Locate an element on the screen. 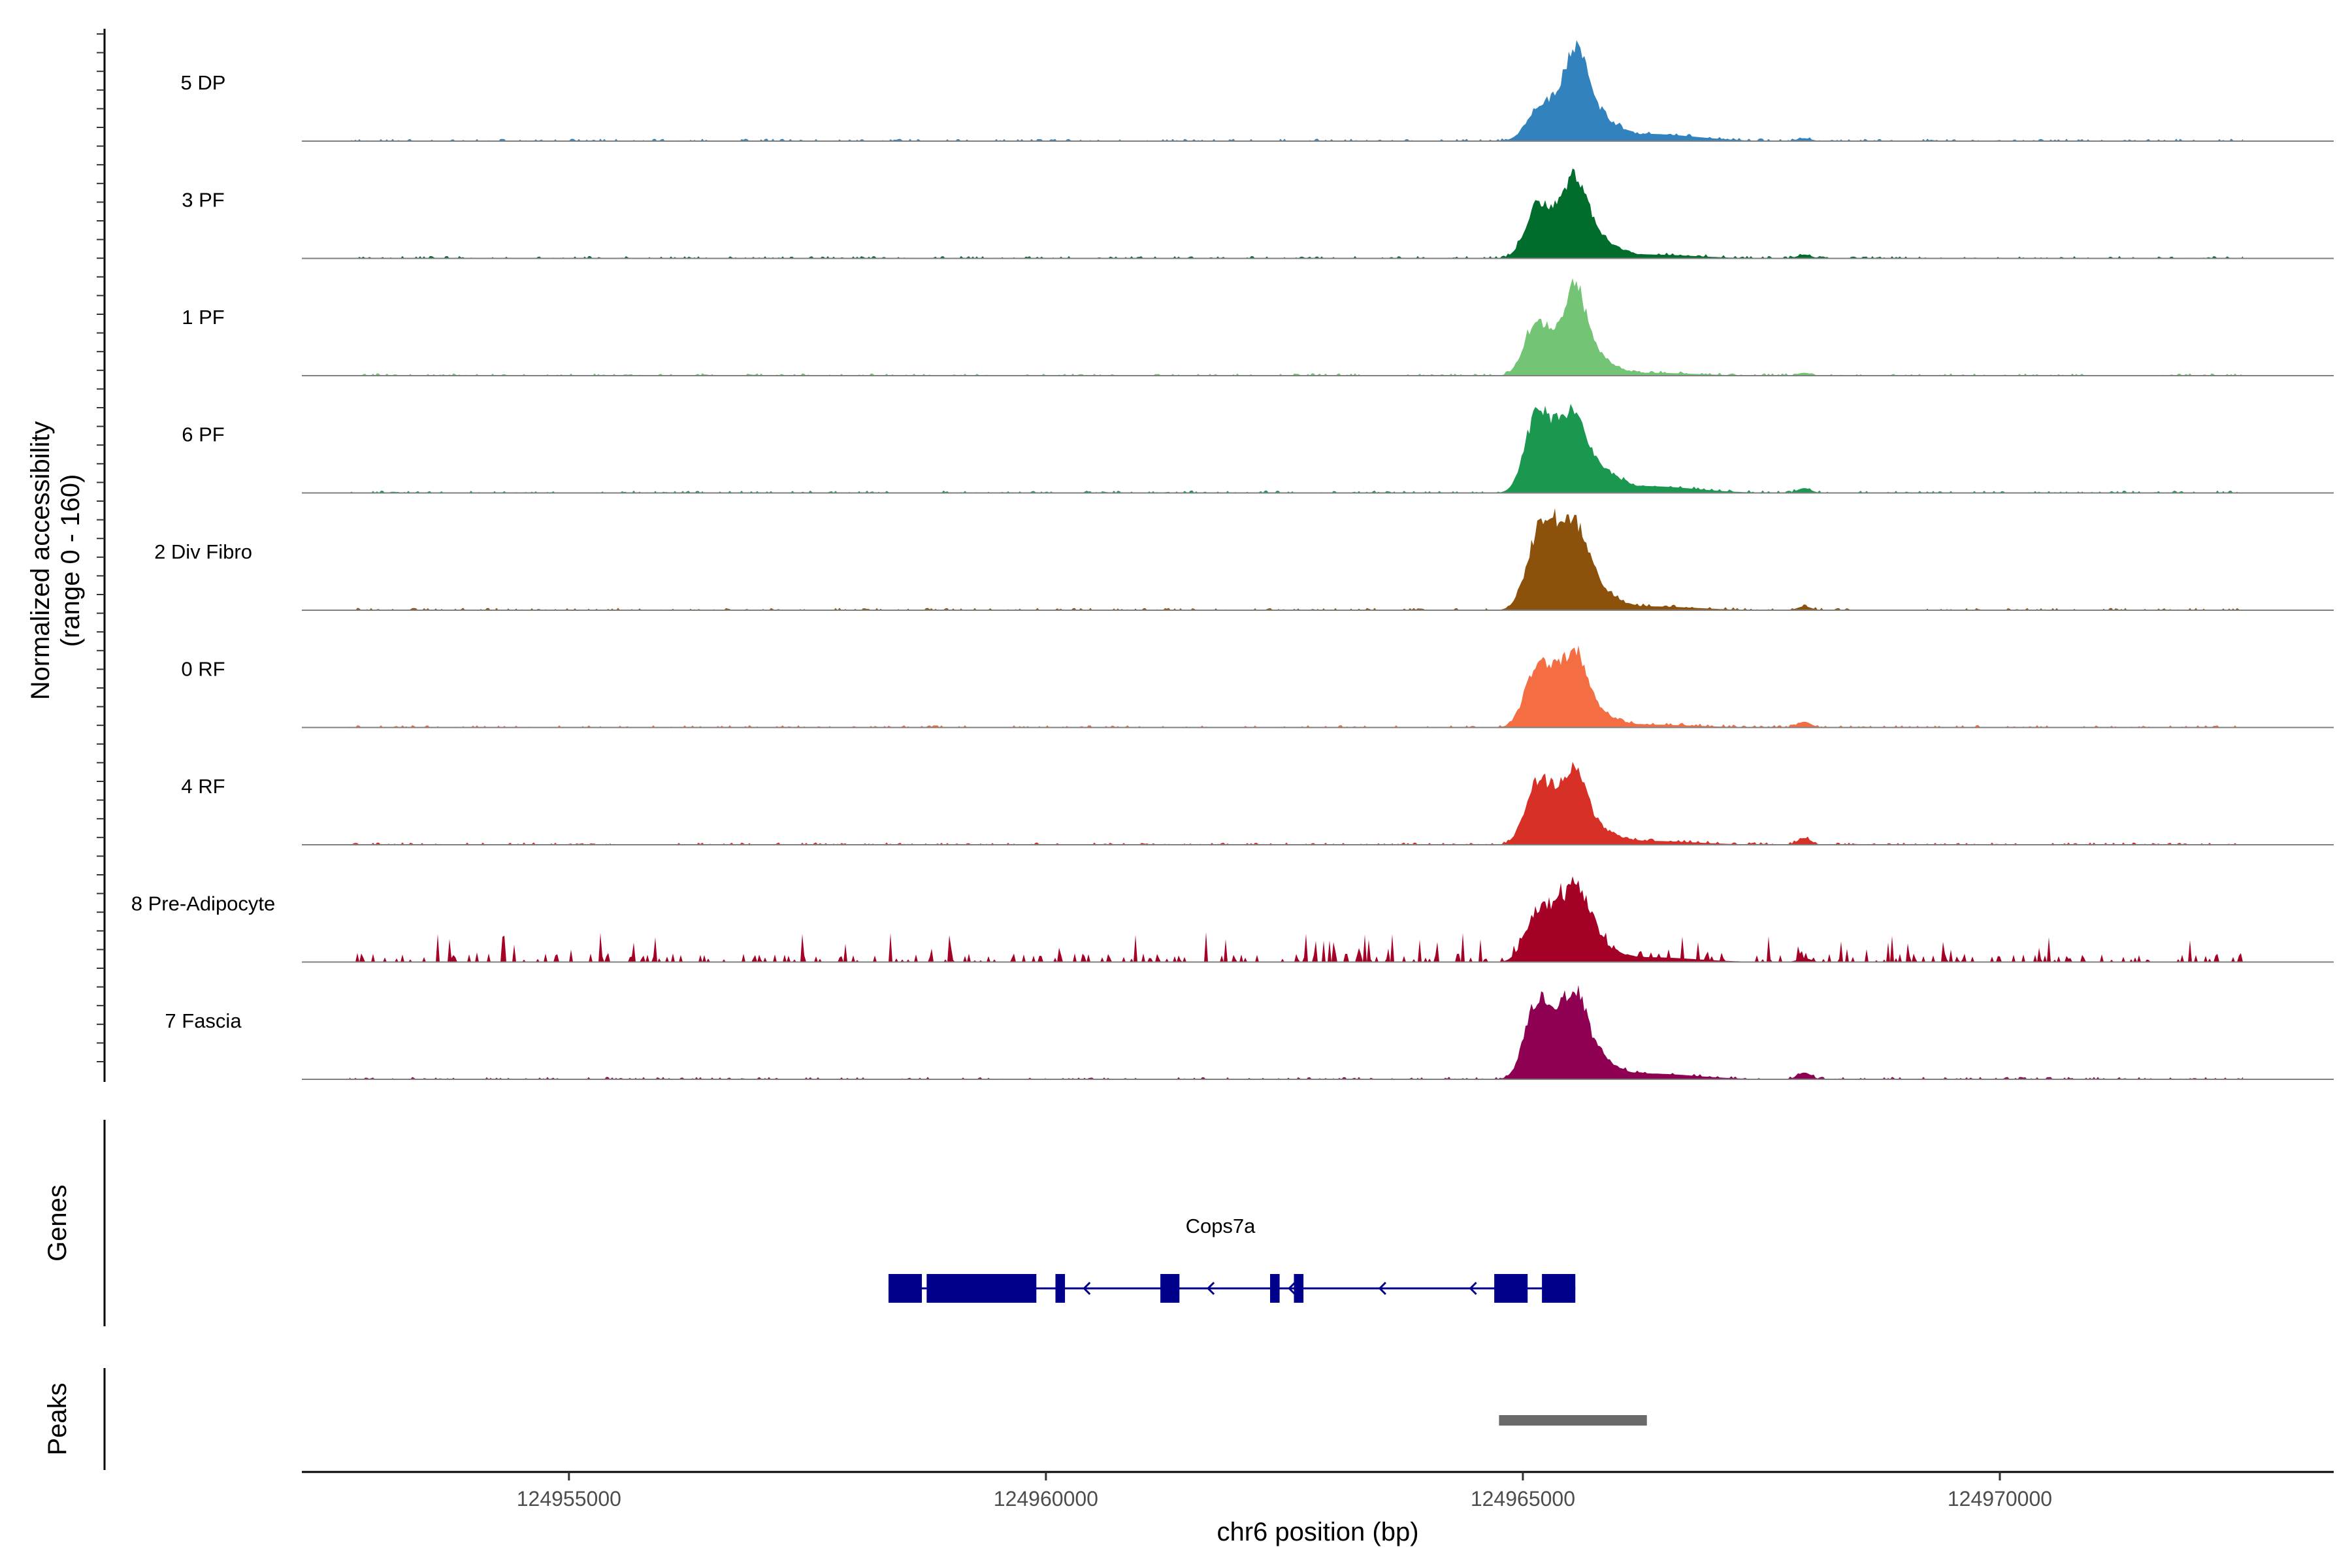 This screenshot has width=2352, height=1568. track-label: 0 RF is located at coordinates (203, 669).